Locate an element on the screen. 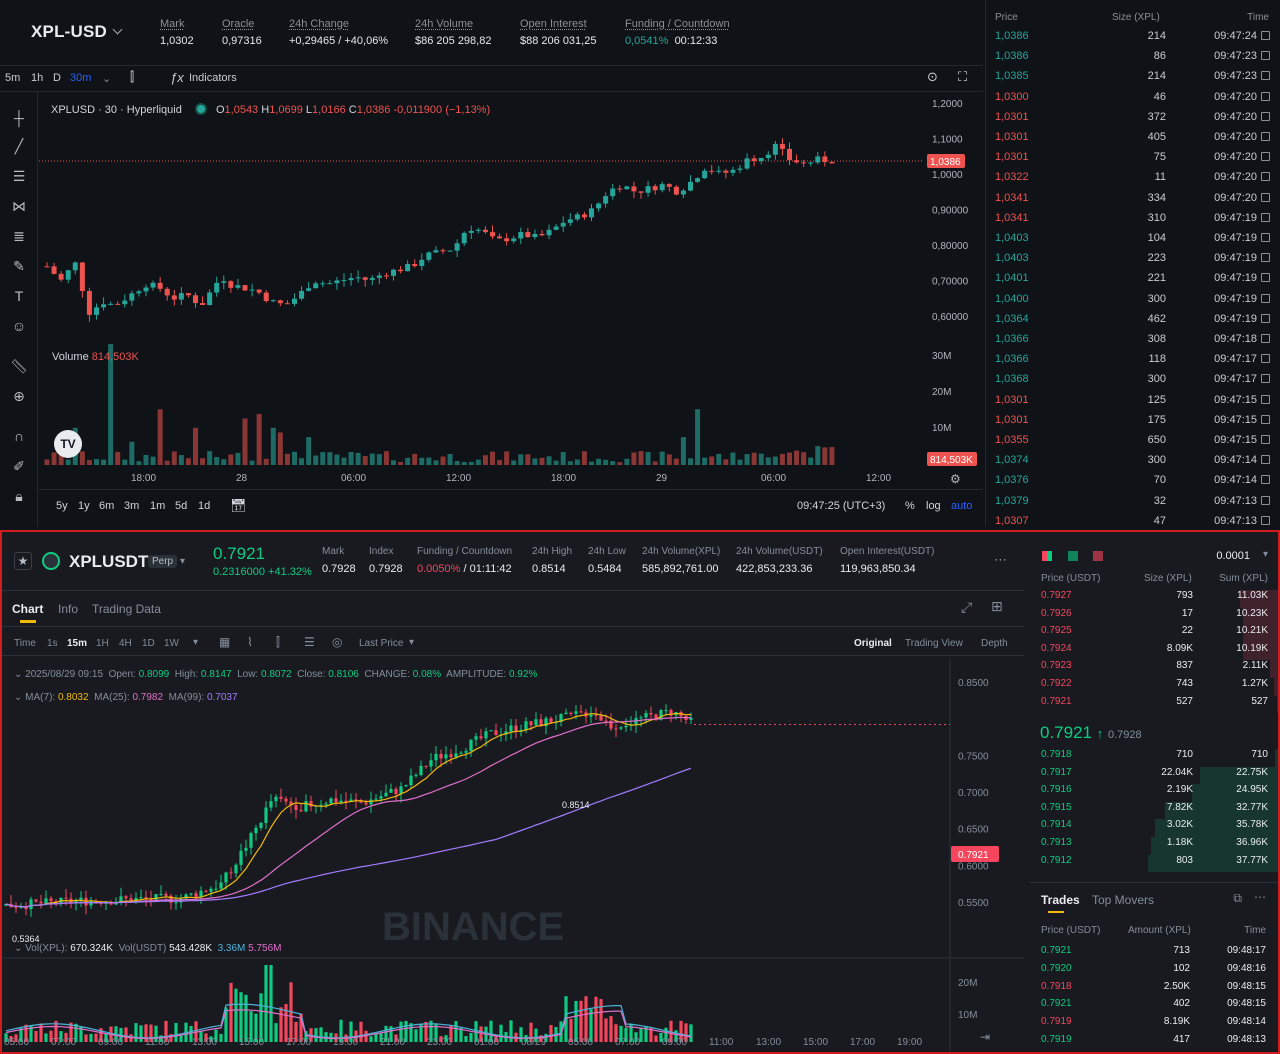  interval-4h: 4H is located at coordinates (125, 643).